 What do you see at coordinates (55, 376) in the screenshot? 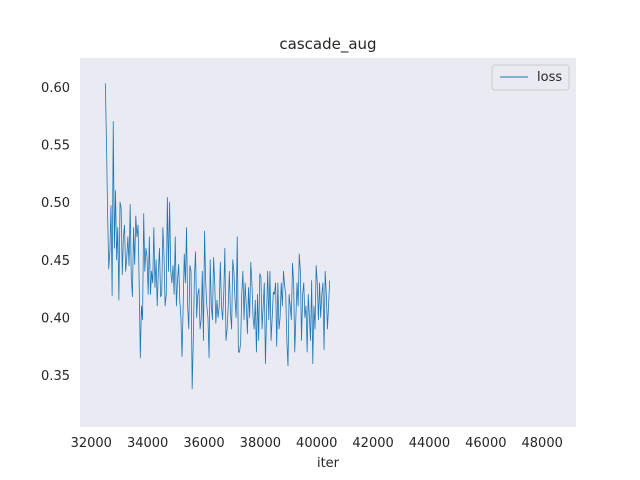
I see `y-tick-label: 0.35` at bounding box center [55, 376].